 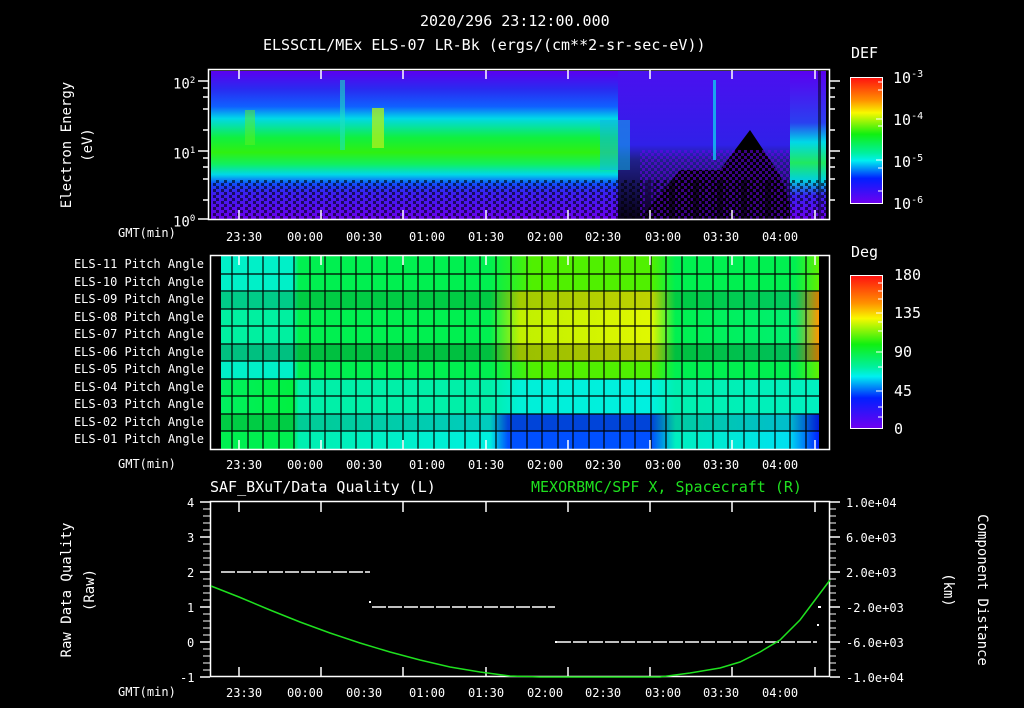 What do you see at coordinates (982, 590) in the screenshot?
I see `distance-axis-label: Component Distance` at bounding box center [982, 590].